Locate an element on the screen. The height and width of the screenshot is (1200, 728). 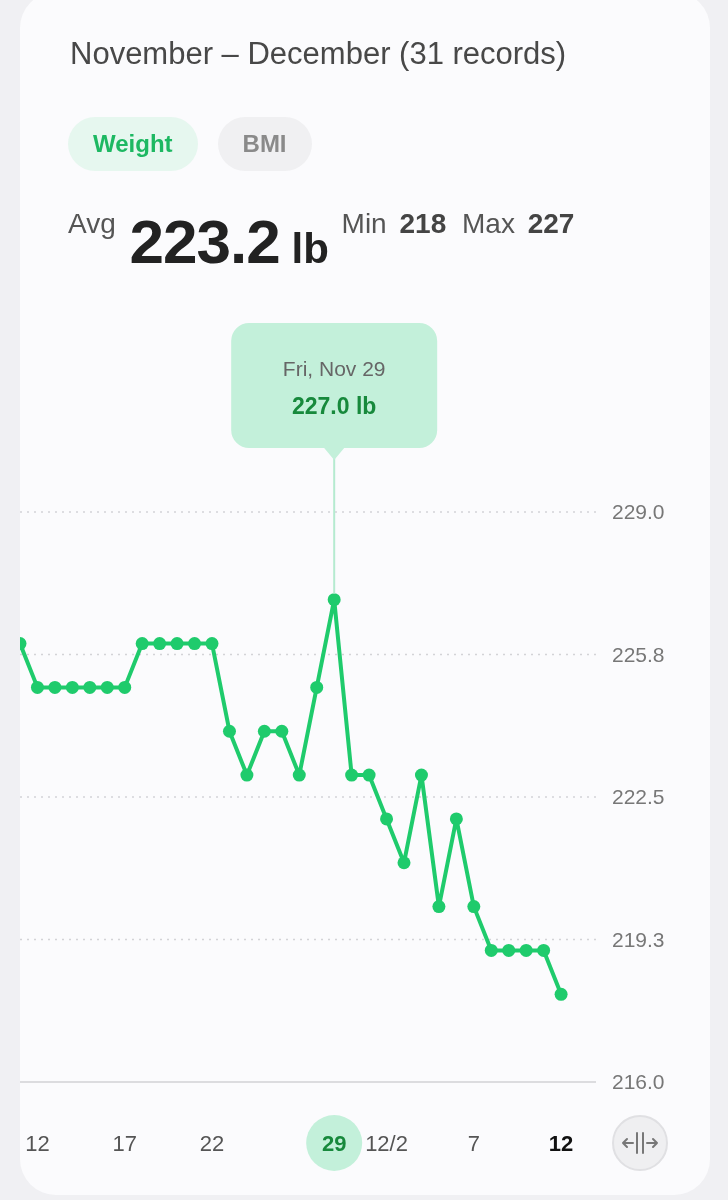
x-tick-label: 12/2 is located at coordinates (386, 1143).